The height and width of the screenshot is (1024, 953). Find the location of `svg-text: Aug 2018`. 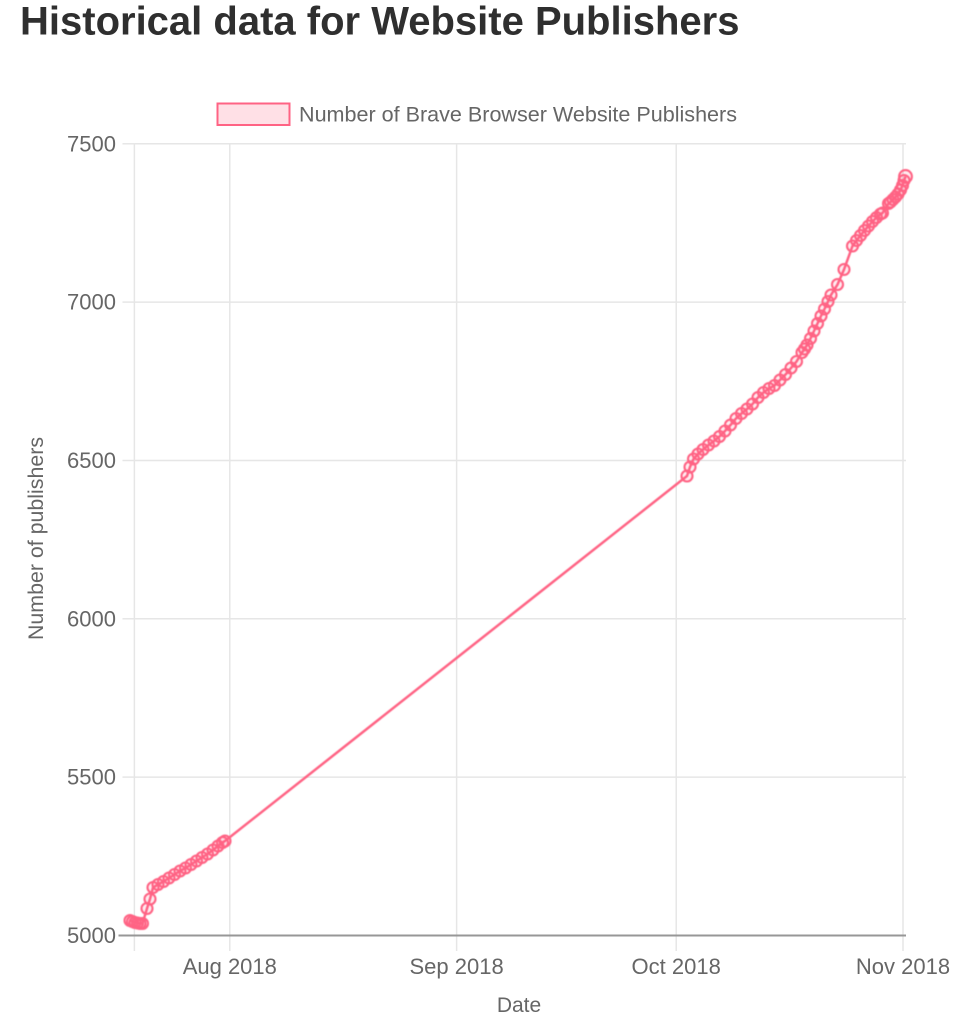

svg-text: Aug 2018 is located at coordinates (230, 966).